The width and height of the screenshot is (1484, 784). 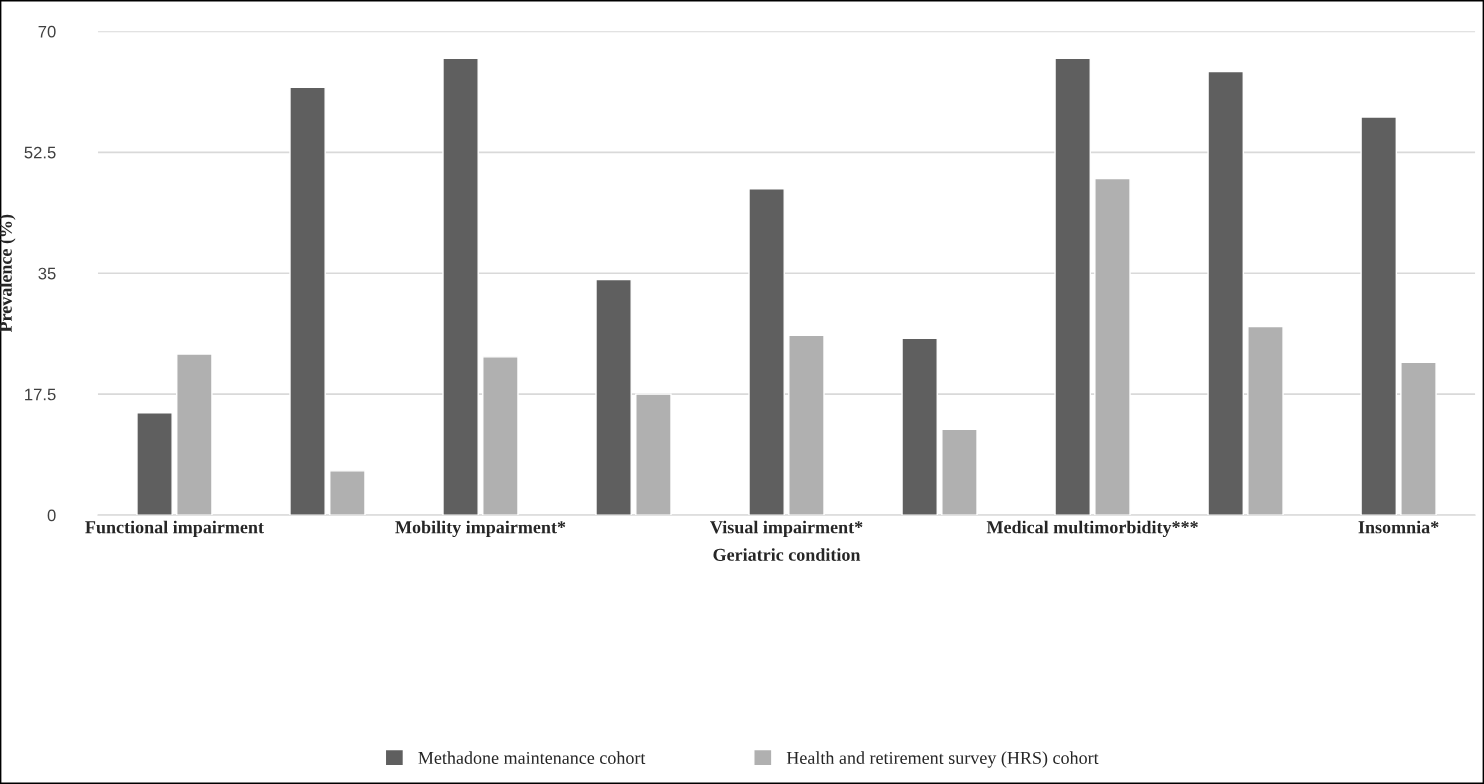 I want to click on x-axis-title: Geriatric condition, so click(x=787, y=554).